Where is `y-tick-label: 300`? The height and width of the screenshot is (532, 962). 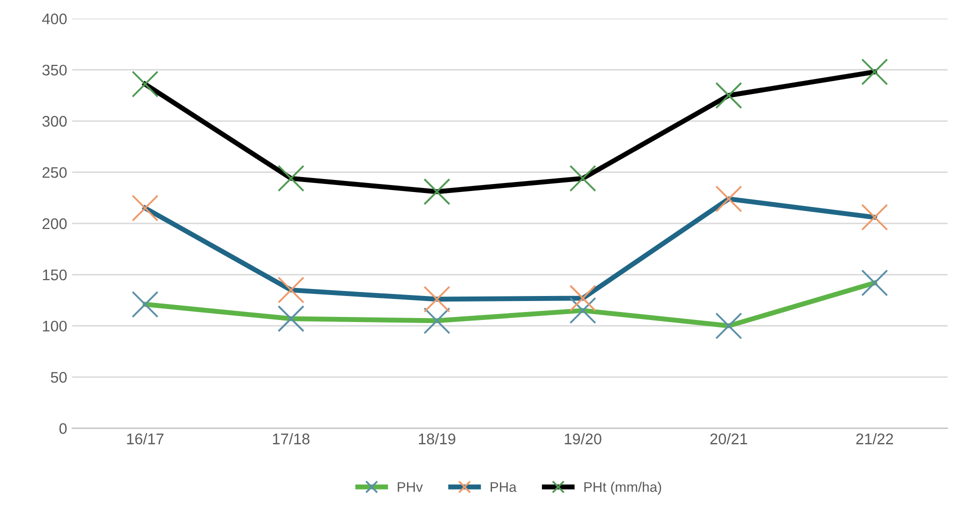
y-tick-label: 300 is located at coordinates (54, 121).